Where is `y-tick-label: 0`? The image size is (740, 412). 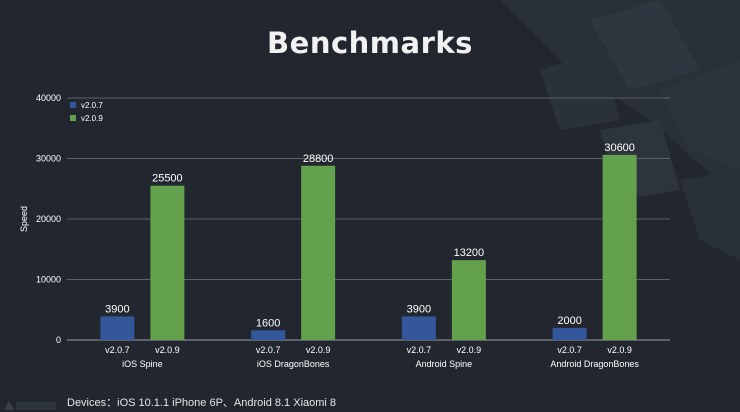
y-tick-label: 0 is located at coordinates (58, 340).